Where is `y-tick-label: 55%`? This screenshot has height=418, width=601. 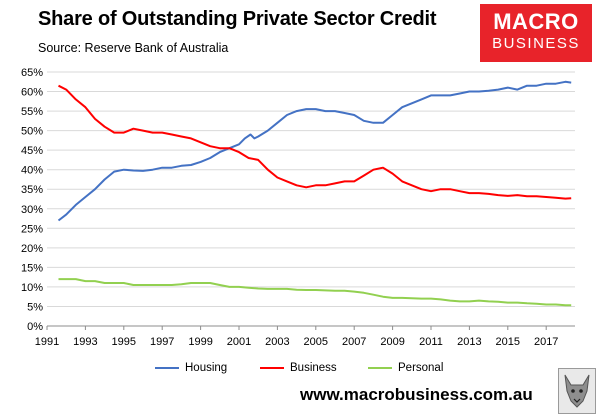
y-tick-label: 55% is located at coordinates (32, 112).